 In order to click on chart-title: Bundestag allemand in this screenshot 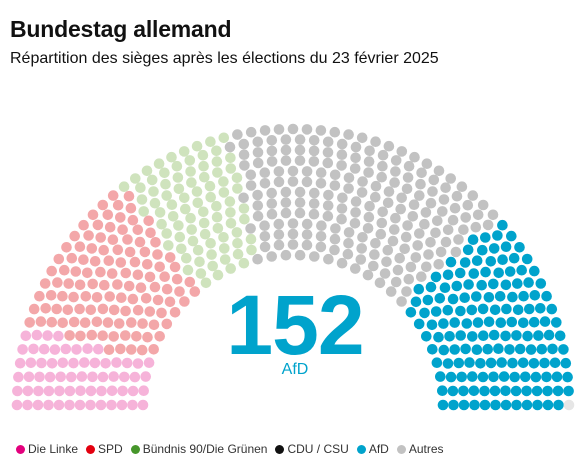, I will do `click(121, 29)`.